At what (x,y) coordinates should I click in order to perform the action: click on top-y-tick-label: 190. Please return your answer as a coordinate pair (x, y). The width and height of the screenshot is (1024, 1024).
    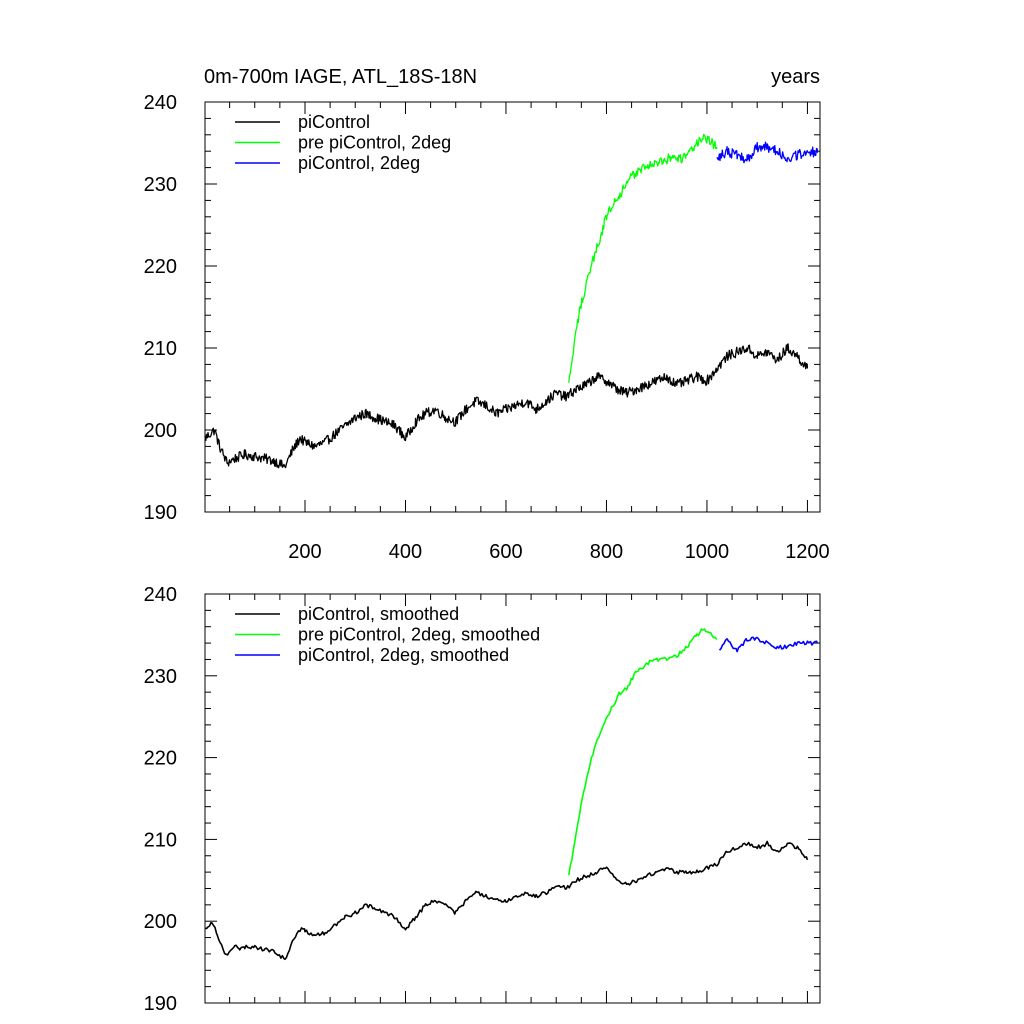
    Looking at the image, I should click on (160, 513).